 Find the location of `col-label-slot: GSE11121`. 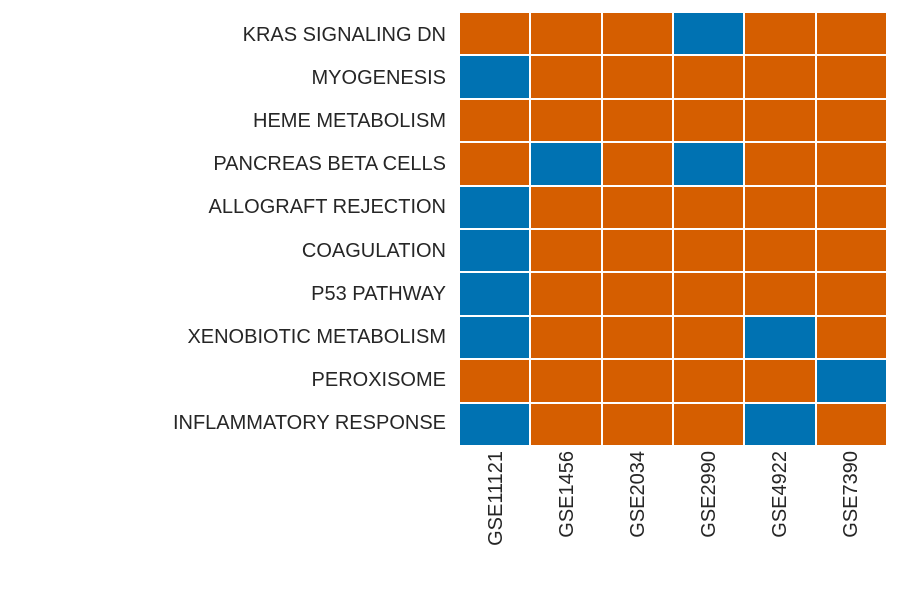

col-label-slot: GSE11121 is located at coordinates (495, 523).